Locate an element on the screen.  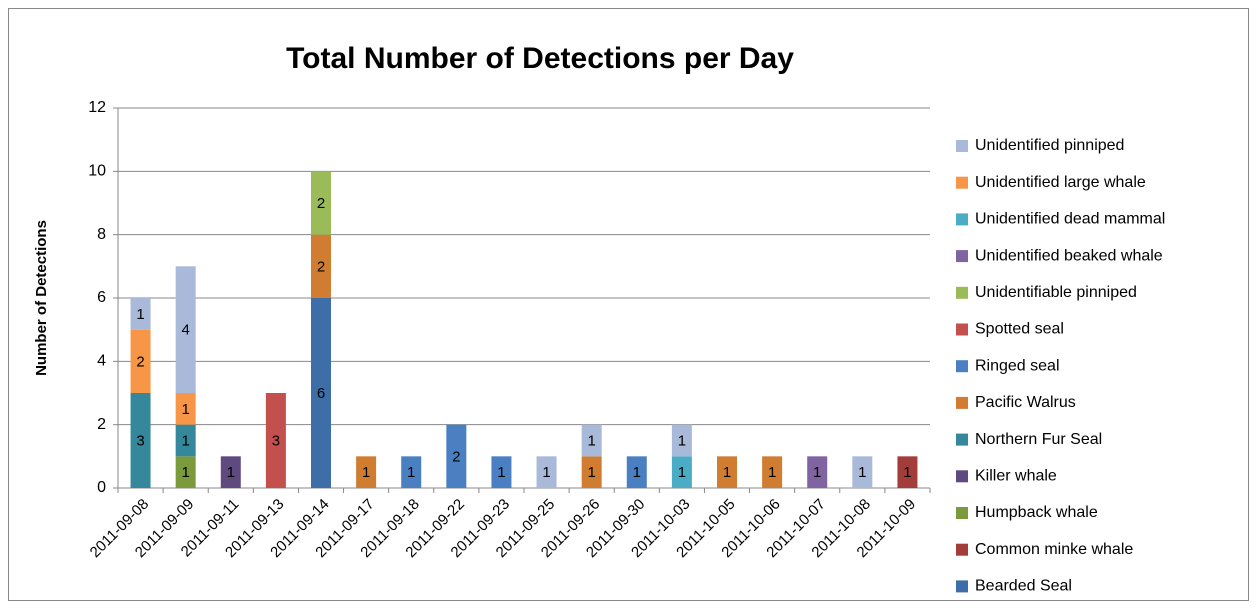
y-tick-label: 12 is located at coordinates (97, 107).